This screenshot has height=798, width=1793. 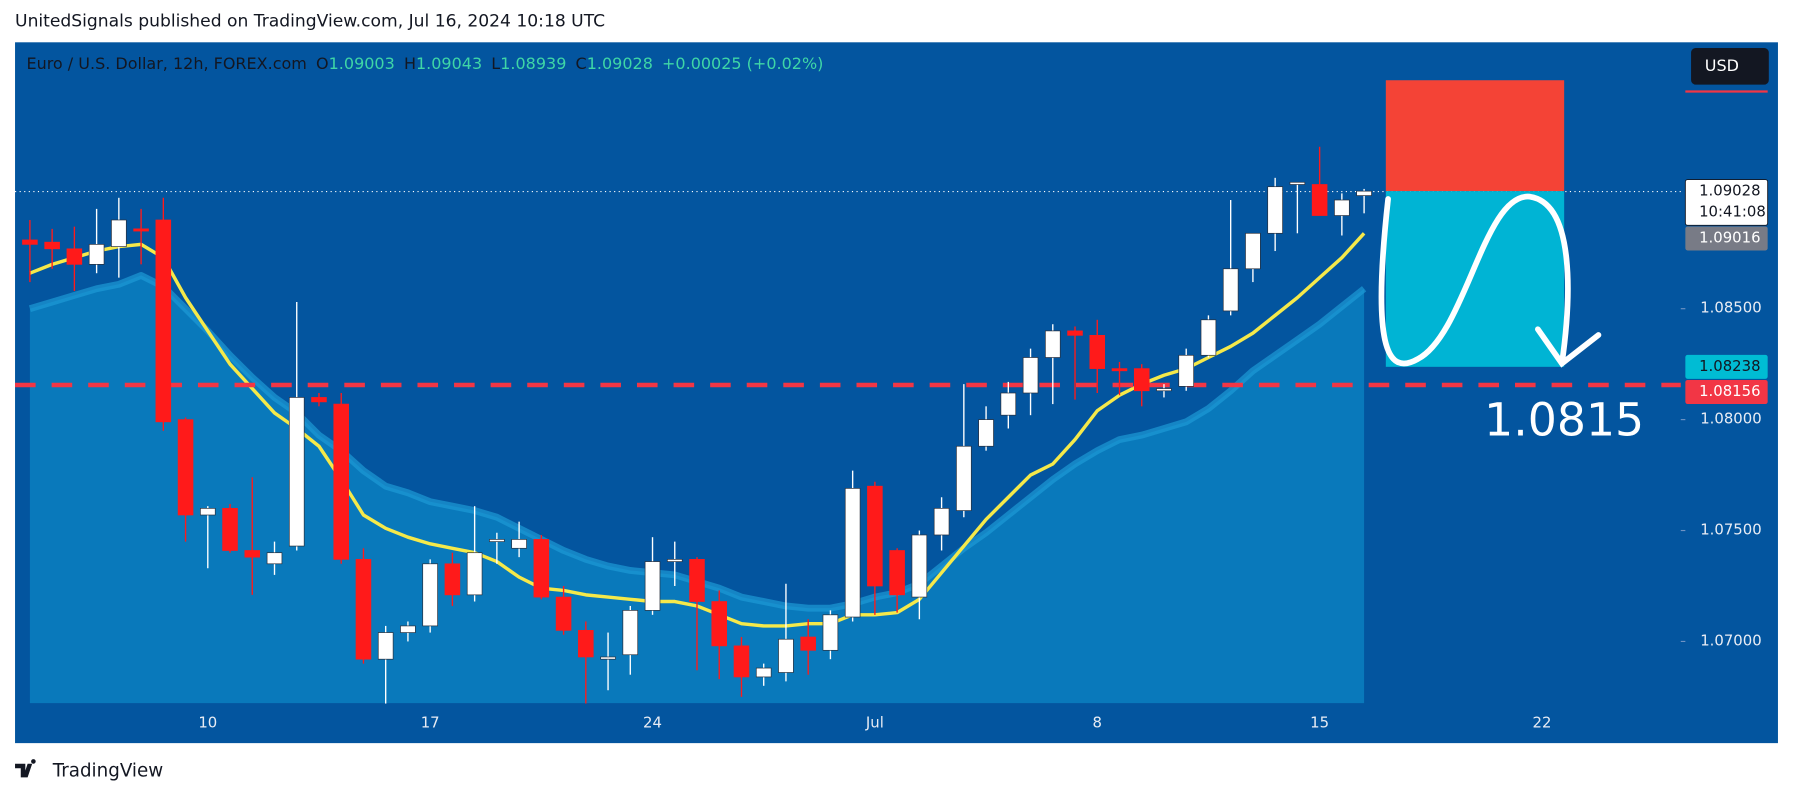 What do you see at coordinates (108, 771) in the screenshot?
I see `footer: TradingView` at bounding box center [108, 771].